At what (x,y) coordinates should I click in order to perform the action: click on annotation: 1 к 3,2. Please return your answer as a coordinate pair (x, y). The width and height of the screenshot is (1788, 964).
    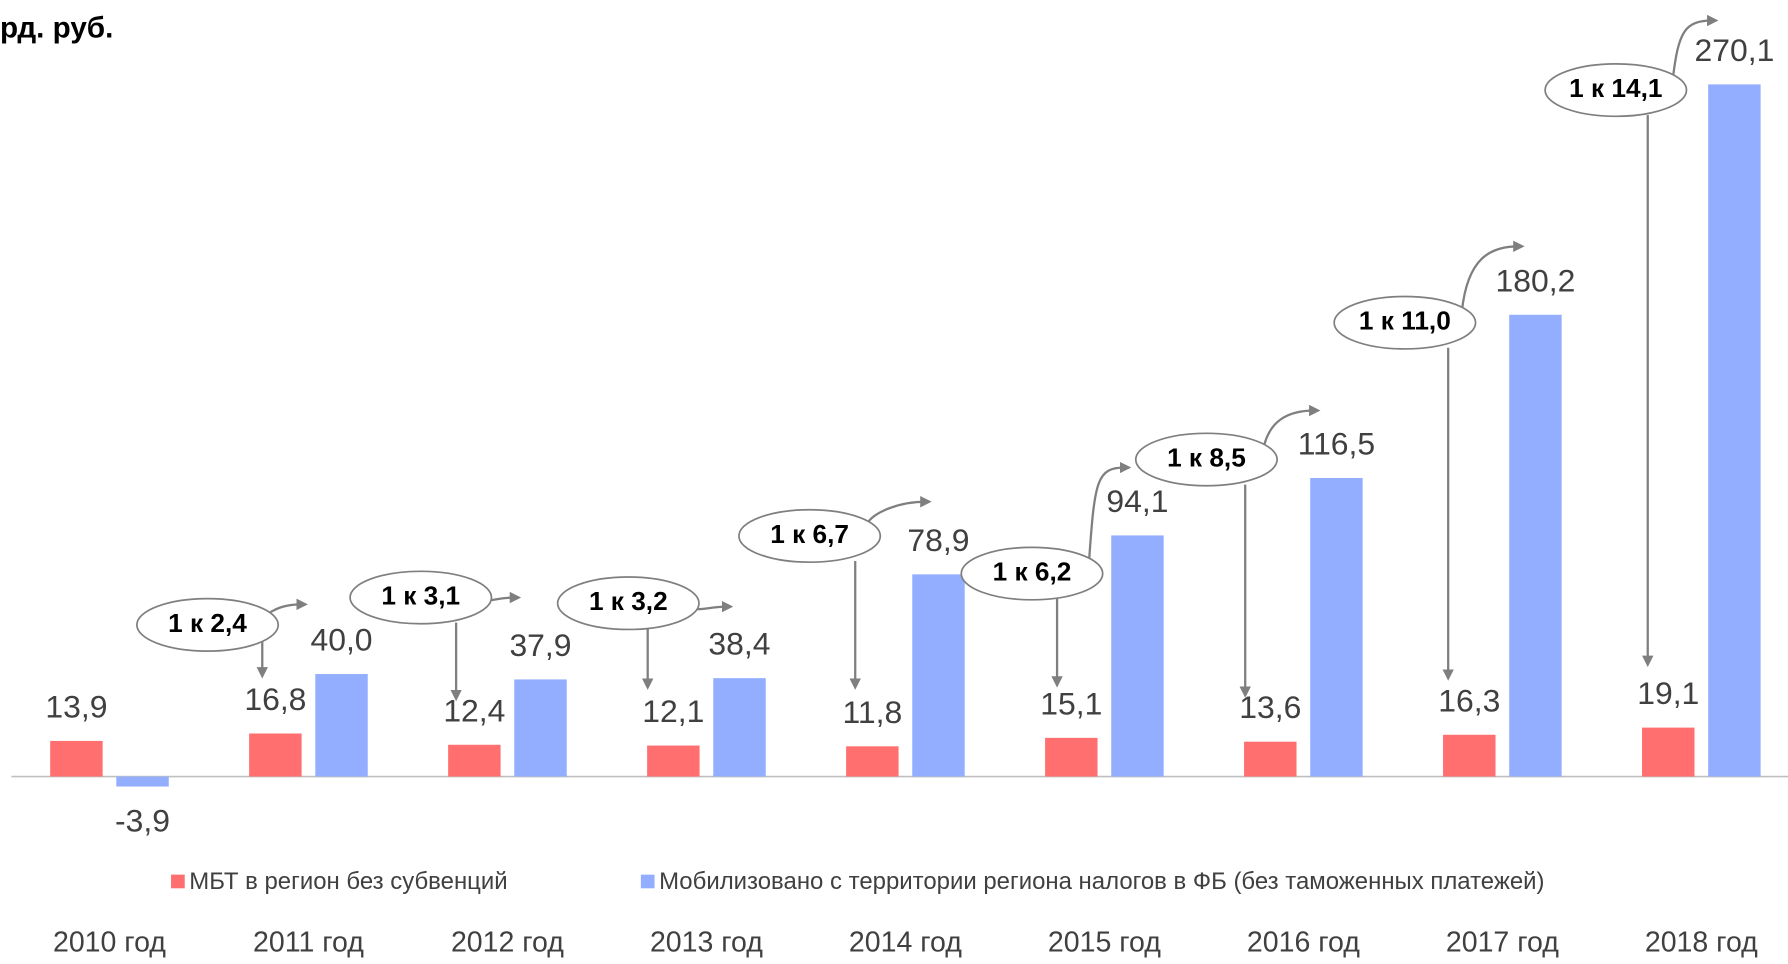
    Looking at the image, I should click on (628, 601).